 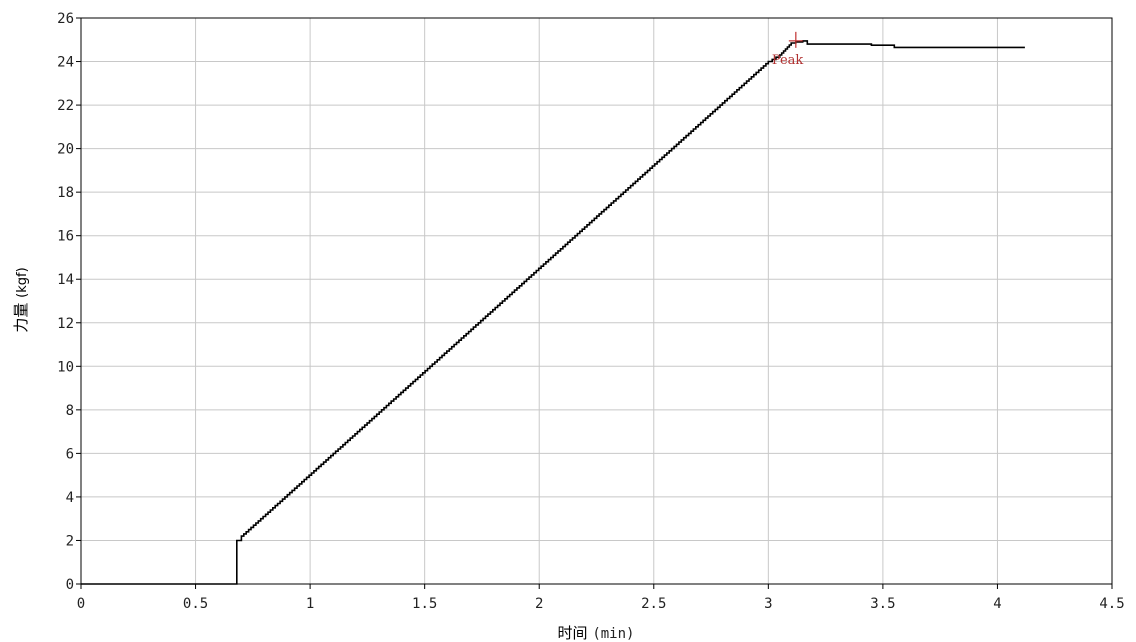 What do you see at coordinates (601, 598) in the screenshot?
I see `x-axis-ticks: 0 0.5 1 1.5 2 2.5 3 3.5 4 4.5` at bounding box center [601, 598].